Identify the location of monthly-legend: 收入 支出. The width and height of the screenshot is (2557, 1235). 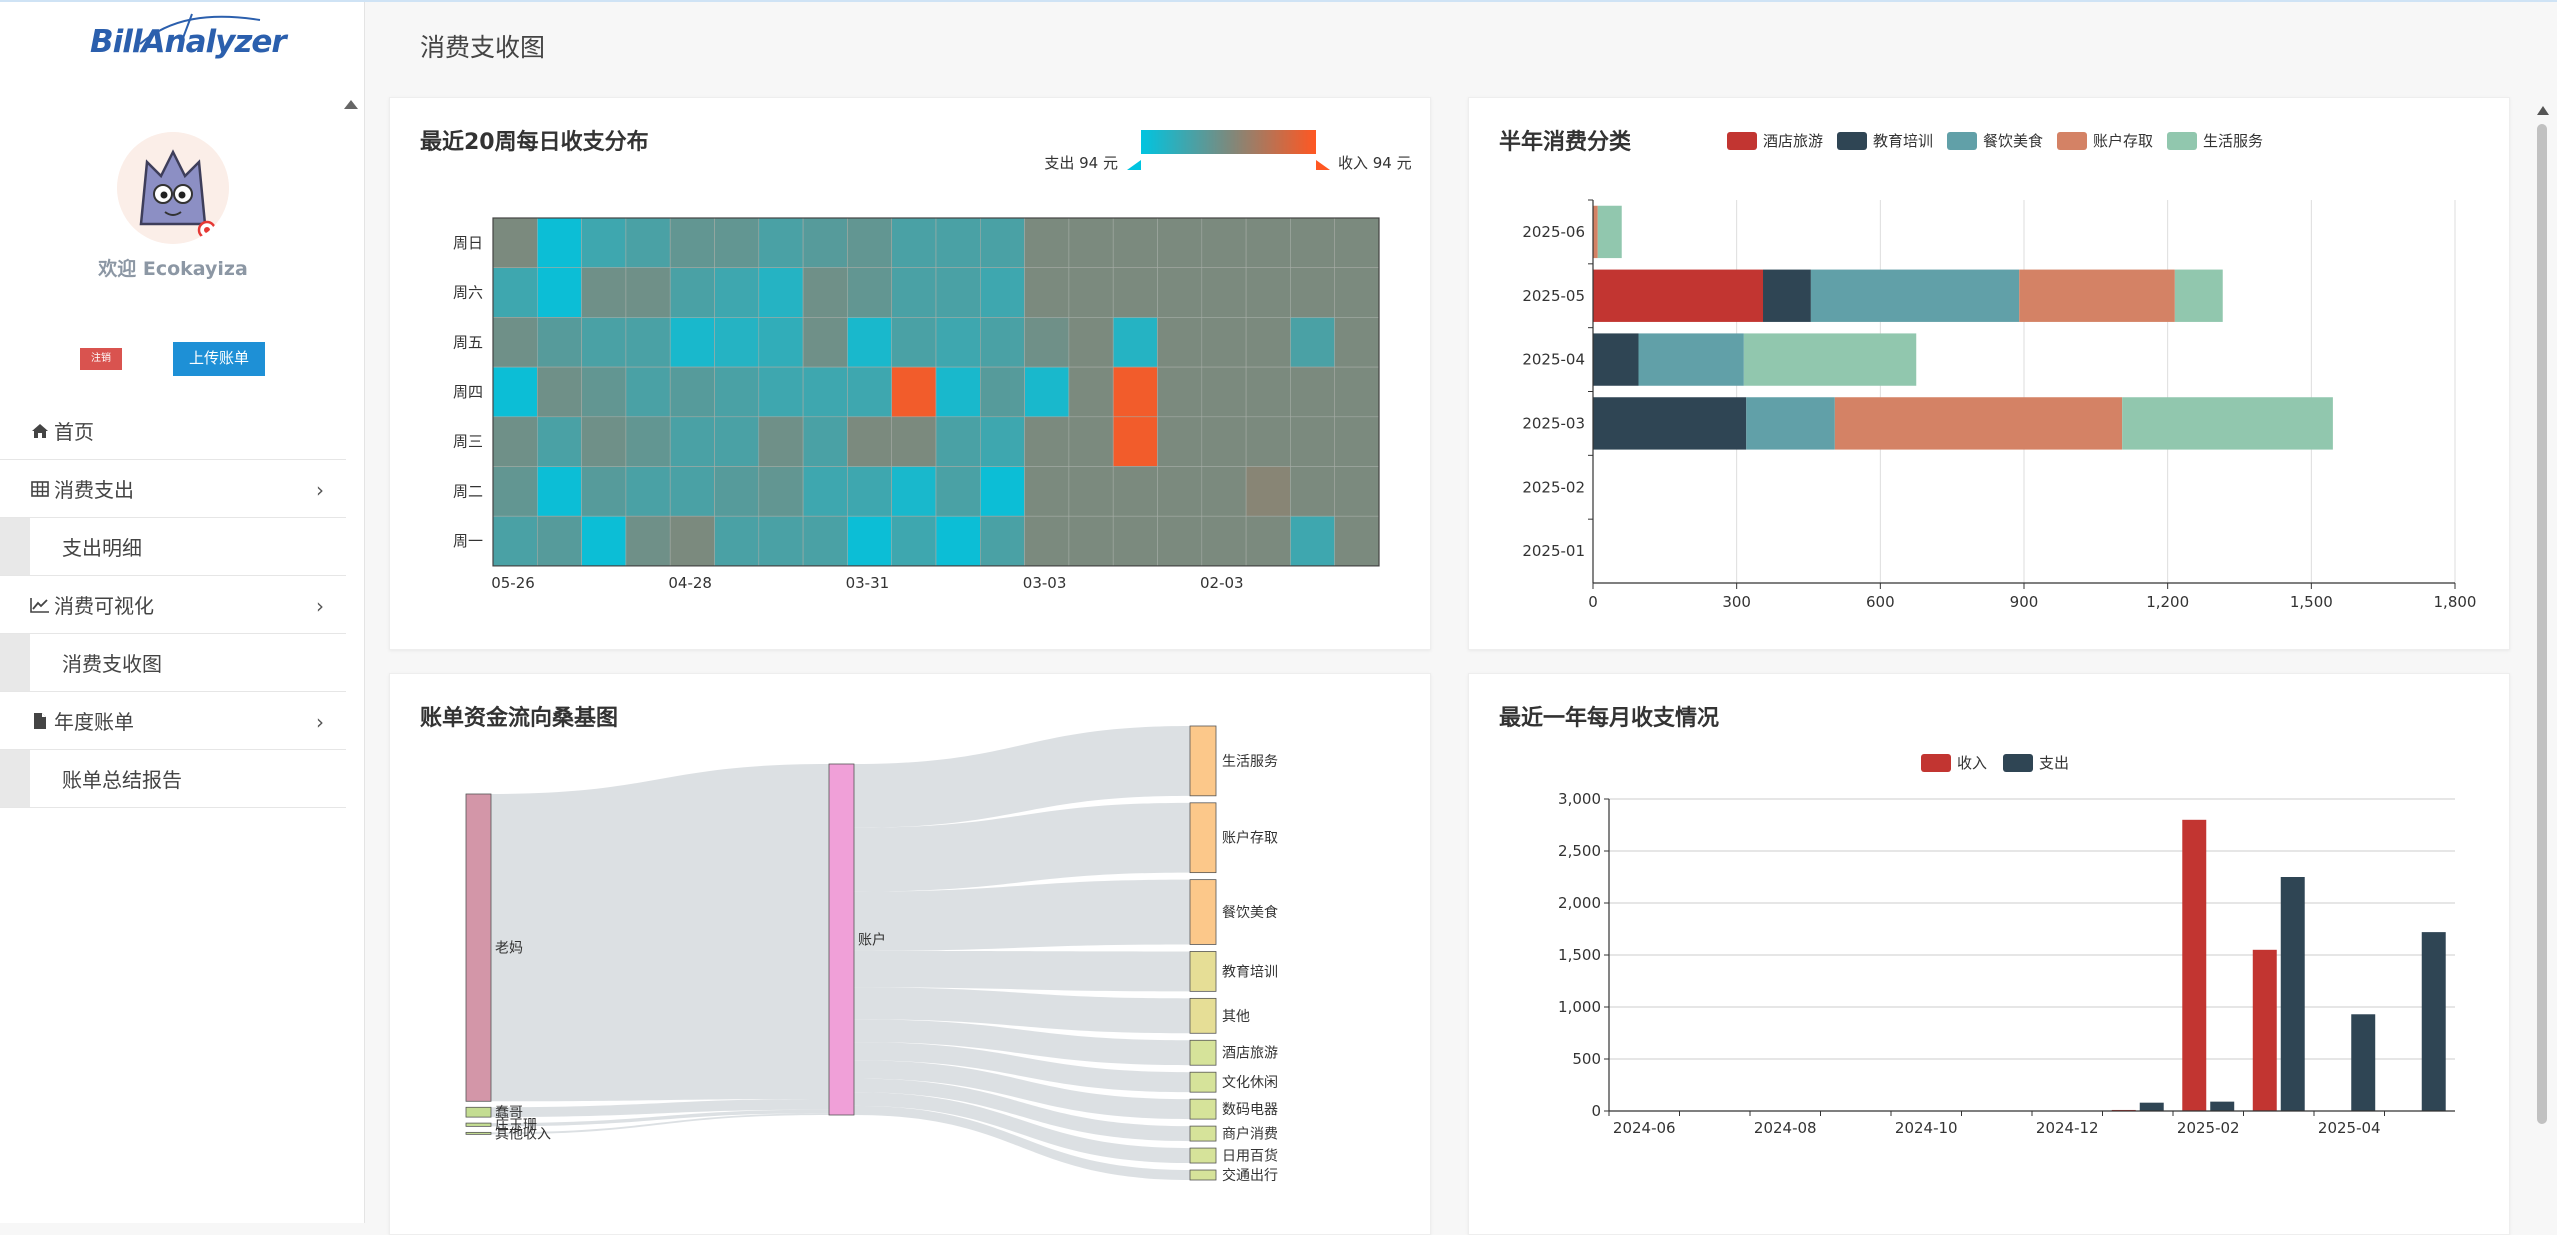
(1995, 763).